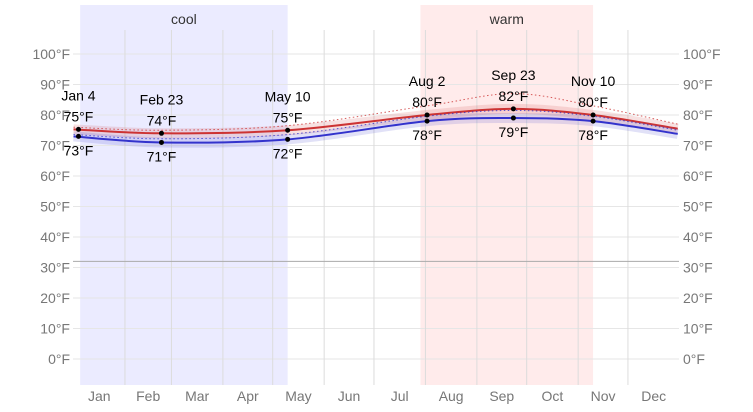 This screenshot has width=753, height=412. I want to click on y-tick-label-right: 70°F, so click(698, 146).